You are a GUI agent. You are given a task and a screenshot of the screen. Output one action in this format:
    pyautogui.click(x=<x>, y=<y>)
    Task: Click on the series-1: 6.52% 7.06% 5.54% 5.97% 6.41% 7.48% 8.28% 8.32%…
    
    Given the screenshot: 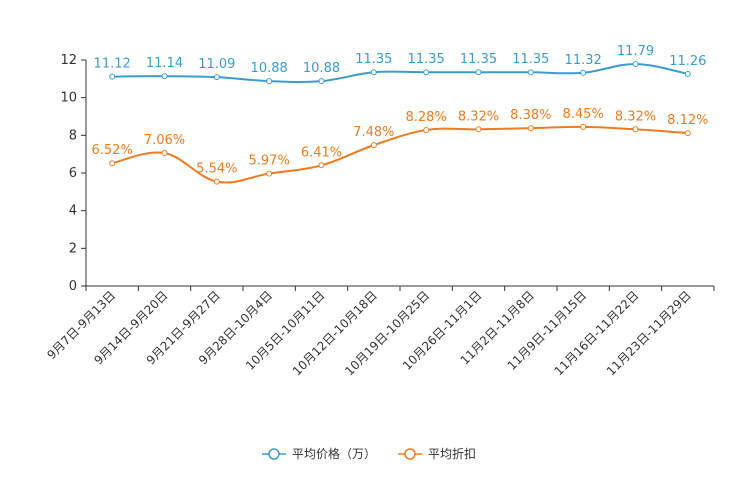 What is the action you would take?
    pyautogui.click(x=400, y=146)
    